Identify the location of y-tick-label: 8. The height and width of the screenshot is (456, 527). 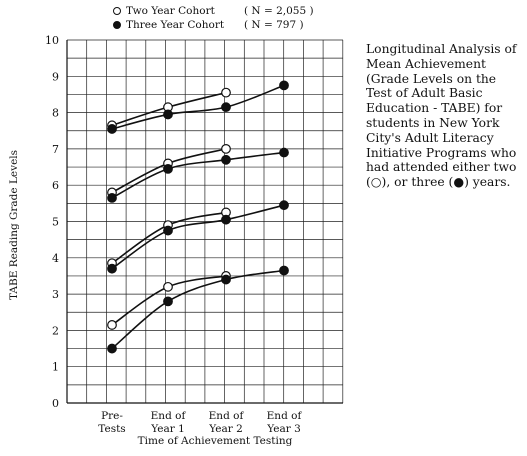
(55, 113).